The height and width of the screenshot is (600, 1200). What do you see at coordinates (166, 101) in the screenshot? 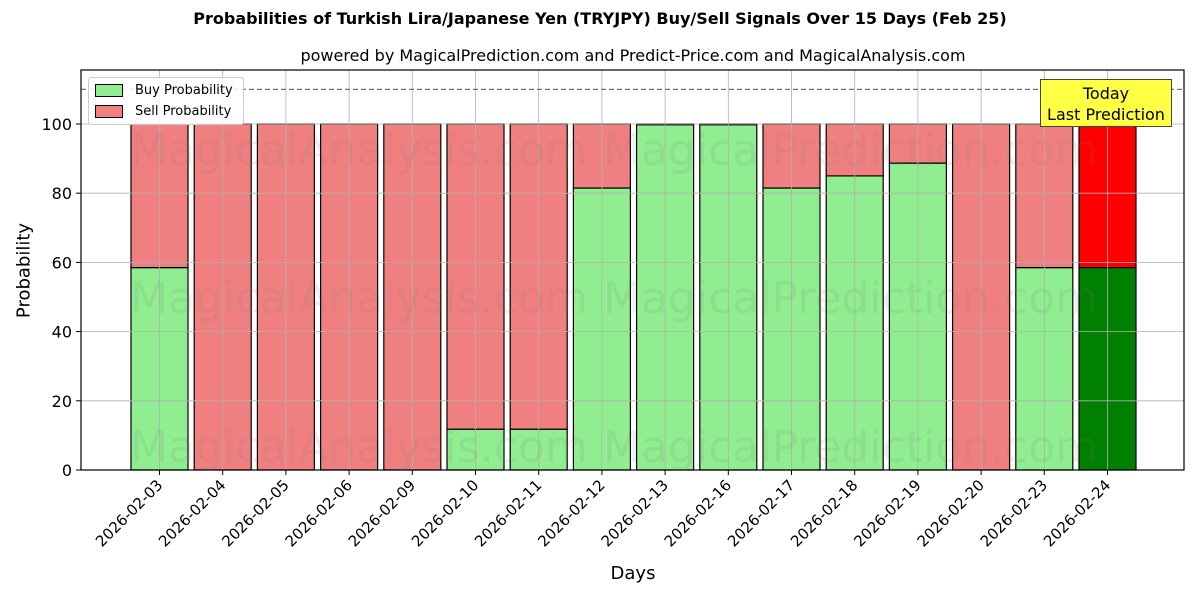
I see `legend: Buy Probability Sell Probability` at bounding box center [166, 101].